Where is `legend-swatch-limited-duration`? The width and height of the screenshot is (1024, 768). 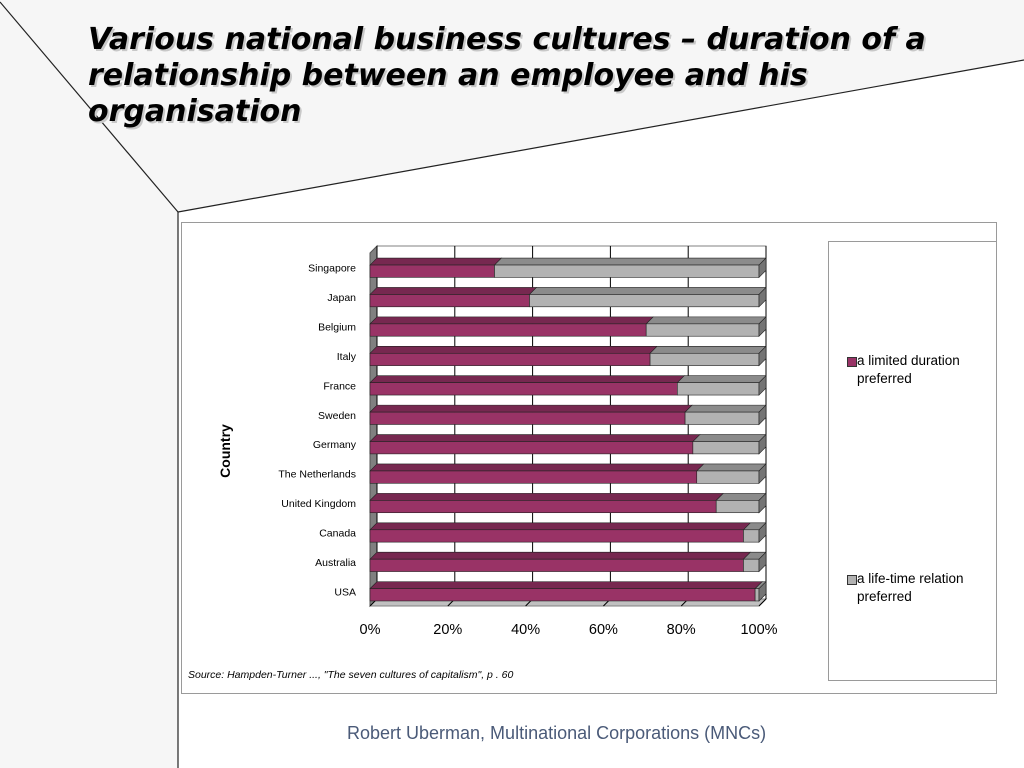 legend-swatch-limited-duration is located at coordinates (852, 362).